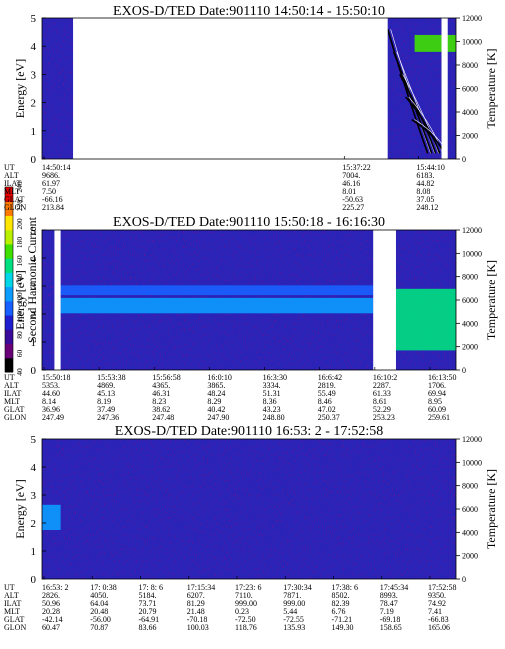 This screenshot has height=649, width=505. What do you see at coordinates (380, 401) in the screenshot?
I see `row-value: 8.61` at bounding box center [380, 401].